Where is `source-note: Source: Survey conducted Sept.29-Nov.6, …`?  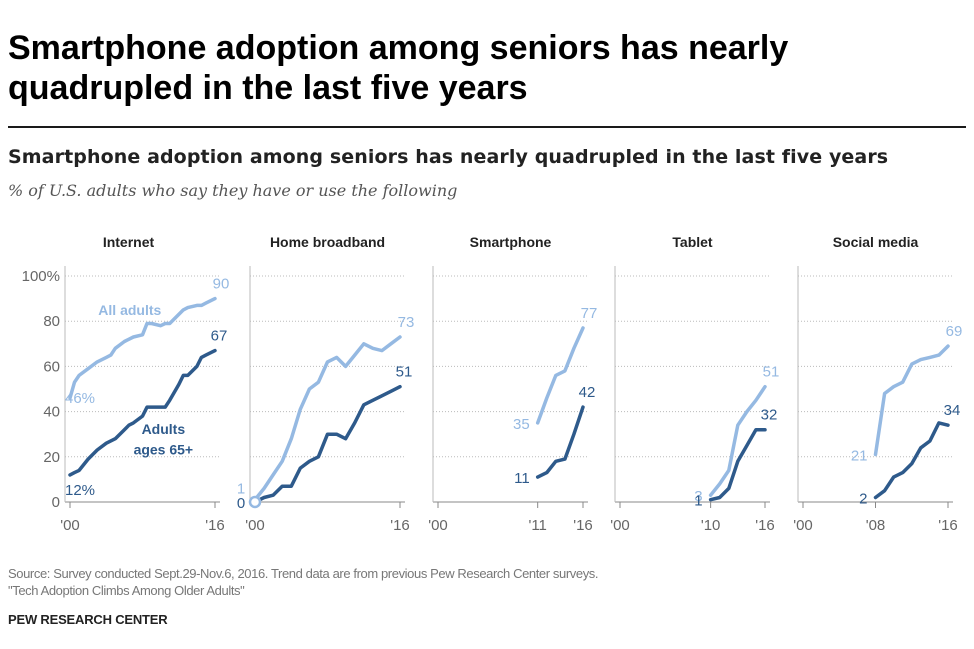
source-note: Source: Survey conducted Sept.29-Nov.6, … is located at coordinates (303, 582).